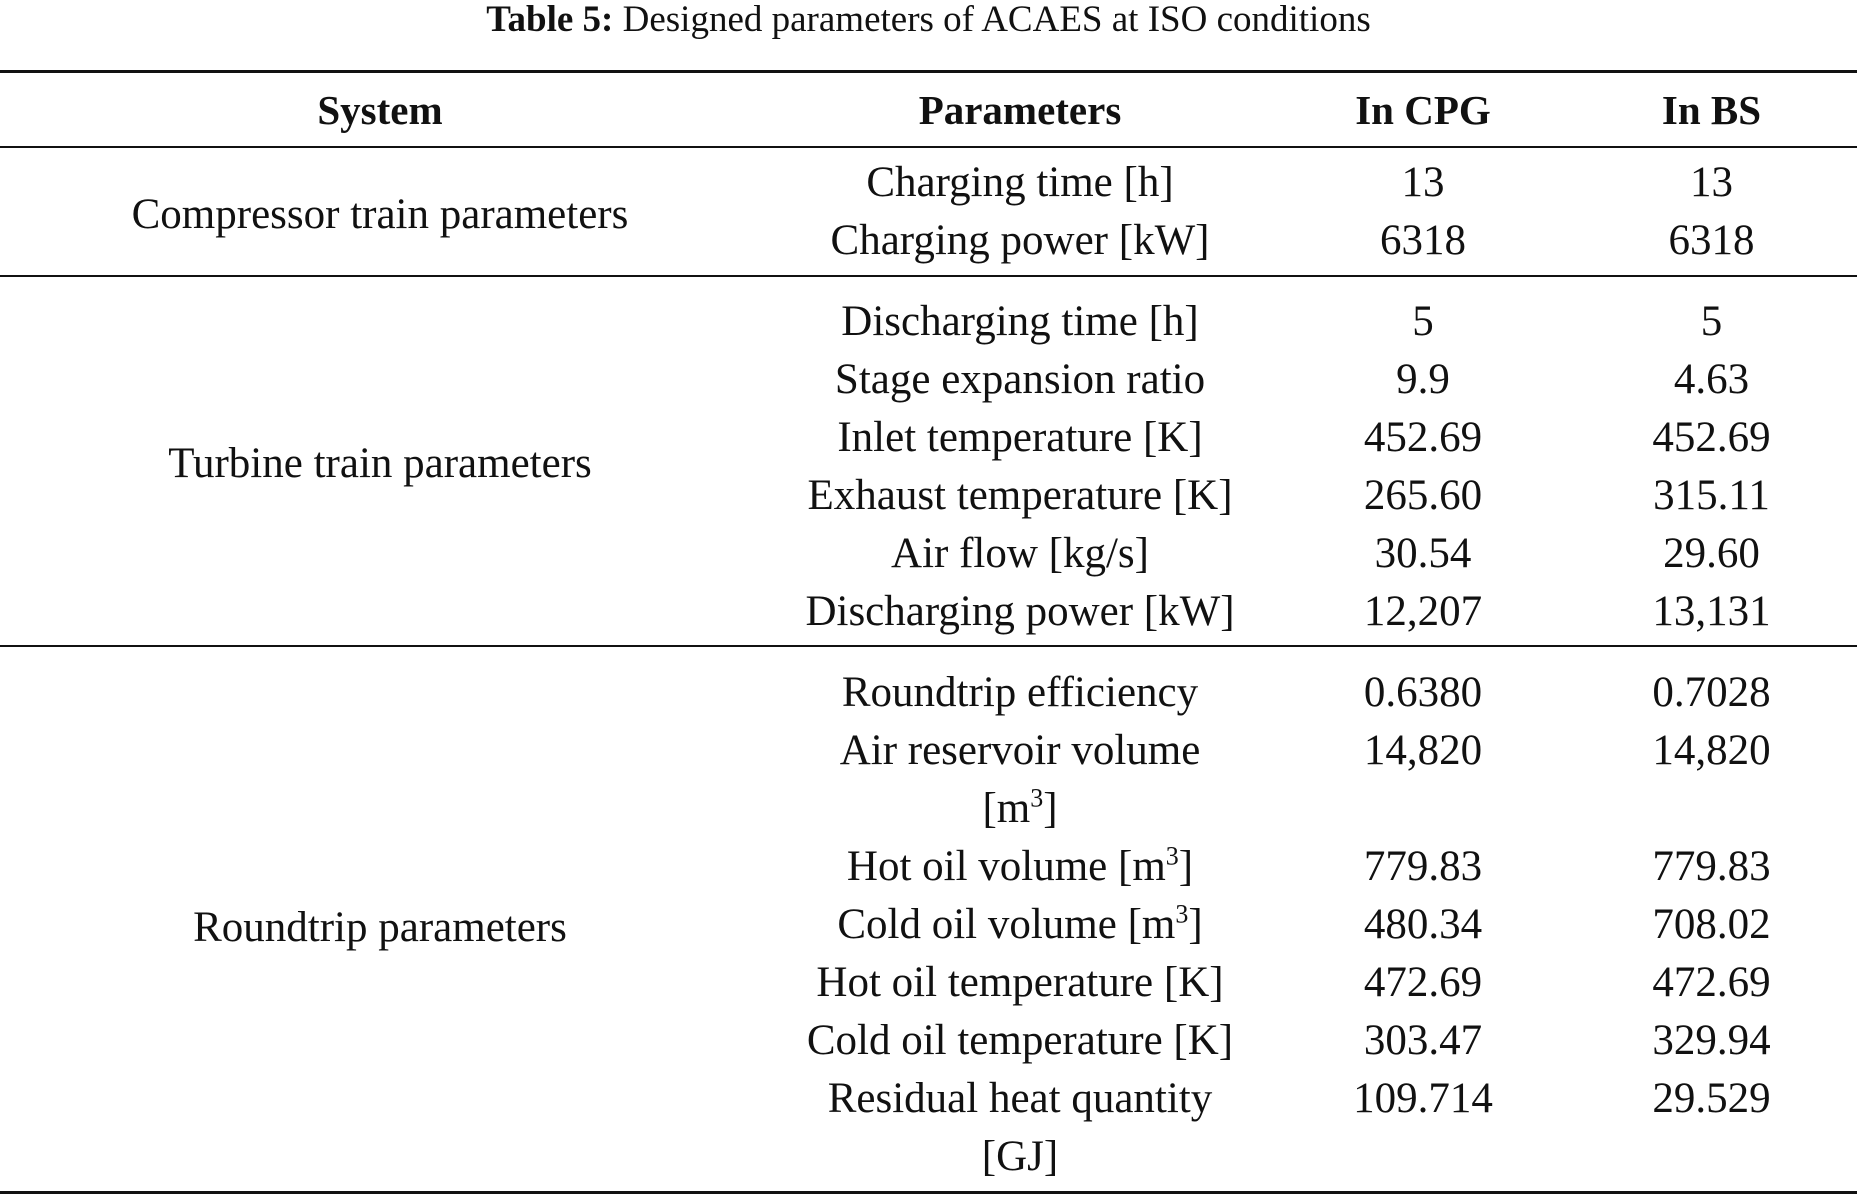 This screenshot has height=1196, width=1857. What do you see at coordinates (380, 463) in the screenshot?
I see `system-label: Turbine train parameters` at bounding box center [380, 463].